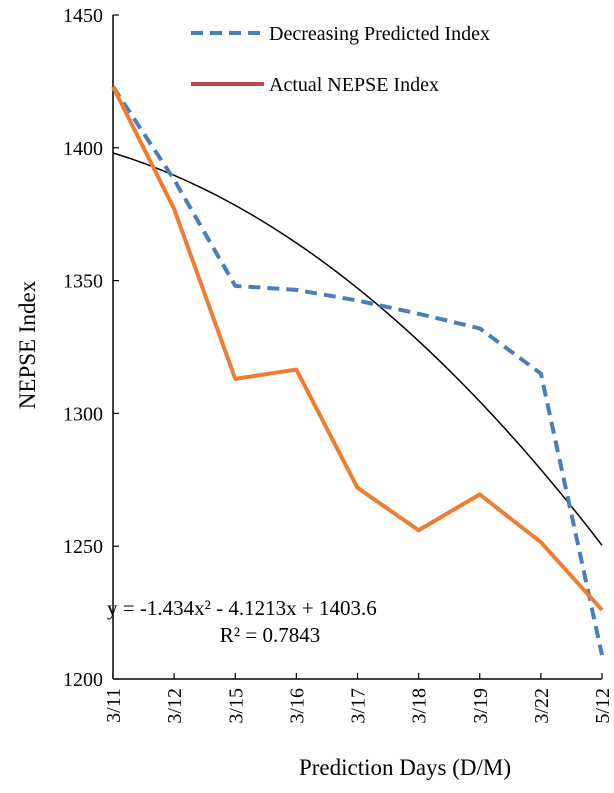  What do you see at coordinates (481, 706) in the screenshot?
I see `x-tick-label: 3/19` at bounding box center [481, 706].